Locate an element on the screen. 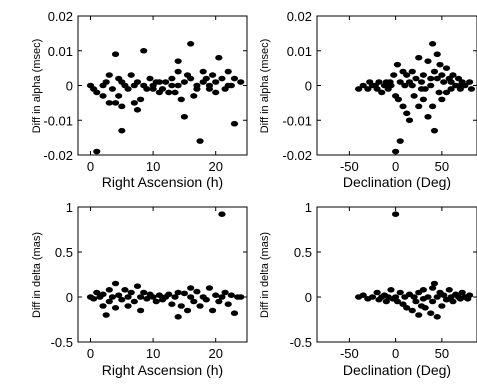  x-tick-label: 10 is located at coordinates (153, 353).